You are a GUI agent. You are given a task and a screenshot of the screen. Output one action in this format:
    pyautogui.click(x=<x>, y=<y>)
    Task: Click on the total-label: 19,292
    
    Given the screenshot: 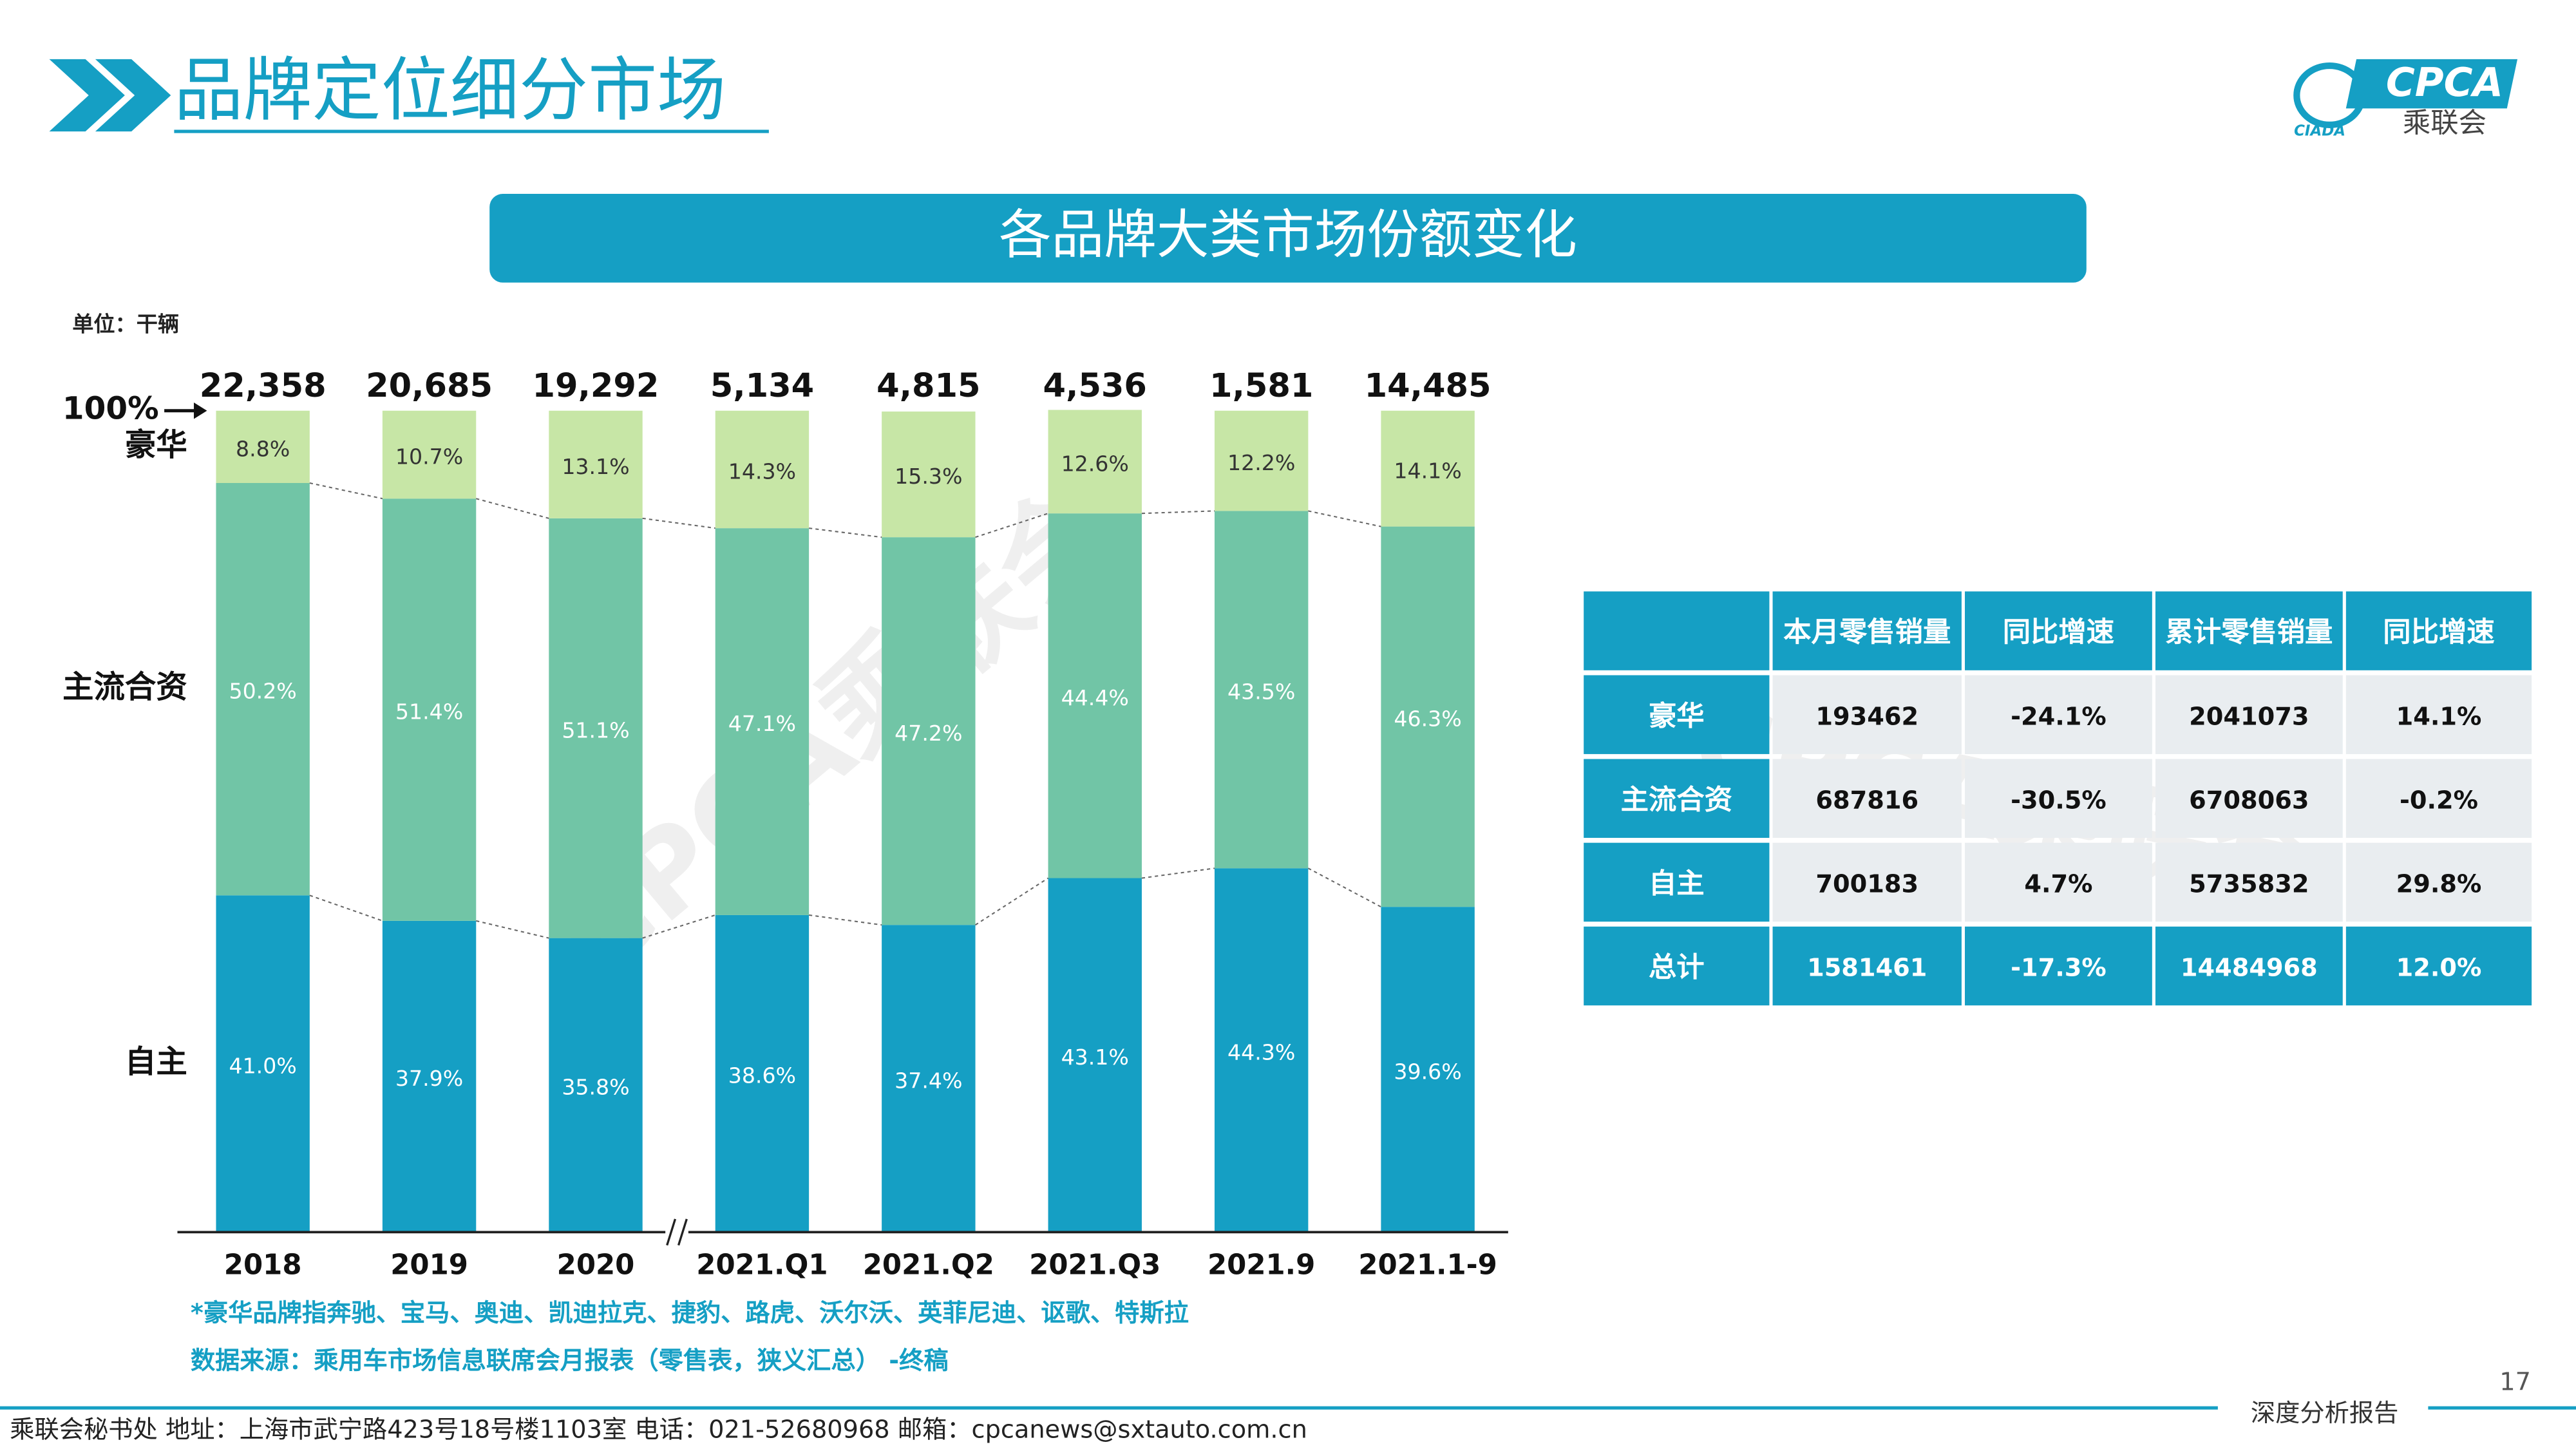 What is the action you would take?
    pyautogui.click(x=596, y=386)
    